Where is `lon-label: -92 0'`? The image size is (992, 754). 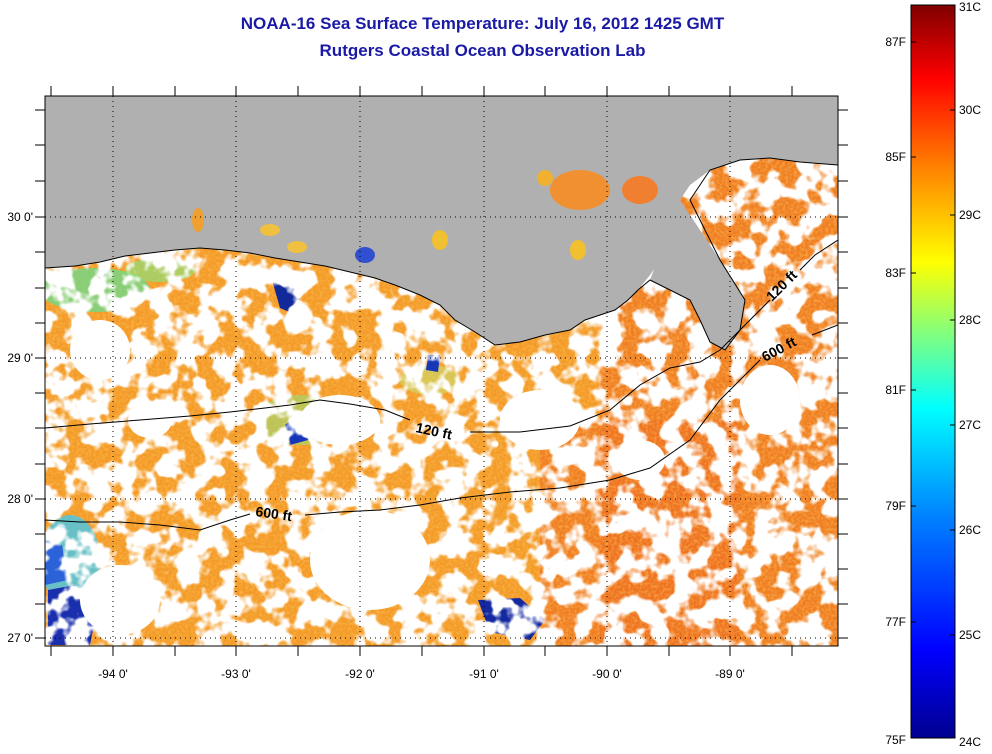
lon-label: -92 0' is located at coordinates (360, 674).